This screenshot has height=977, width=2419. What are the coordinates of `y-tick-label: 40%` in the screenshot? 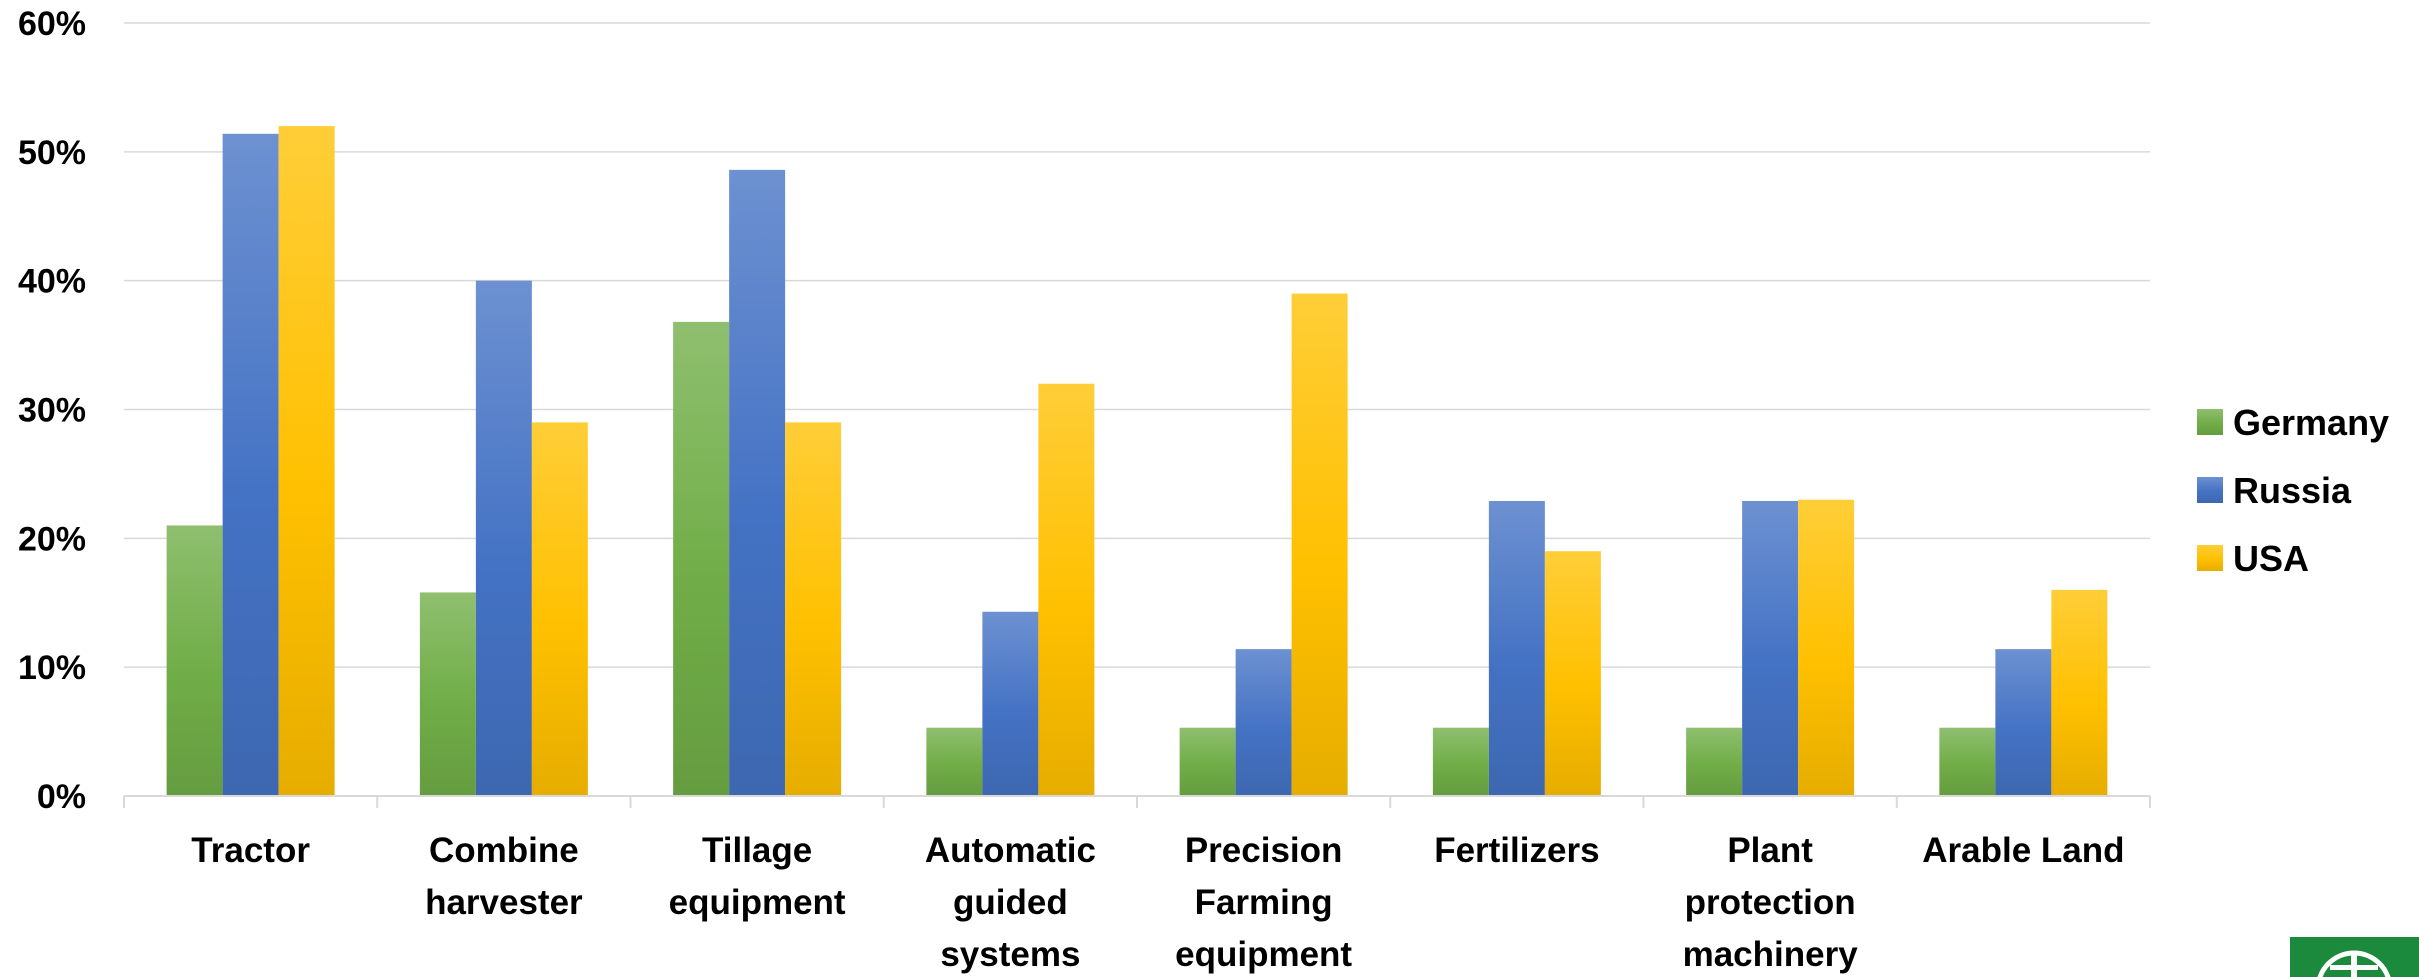 It's located at (52, 282).